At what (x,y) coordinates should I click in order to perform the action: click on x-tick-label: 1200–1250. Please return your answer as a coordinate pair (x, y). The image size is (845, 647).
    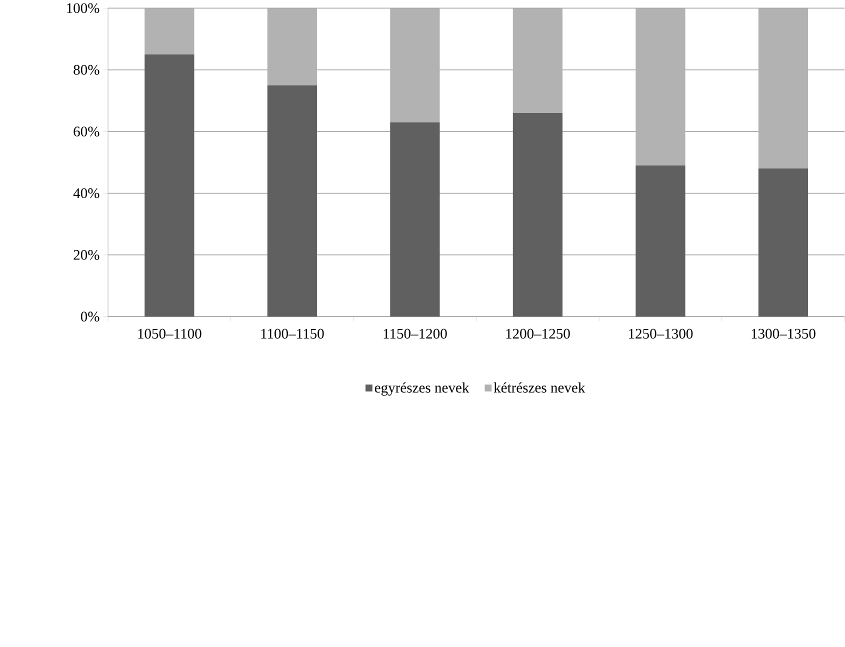
    Looking at the image, I should click on (538, 333).